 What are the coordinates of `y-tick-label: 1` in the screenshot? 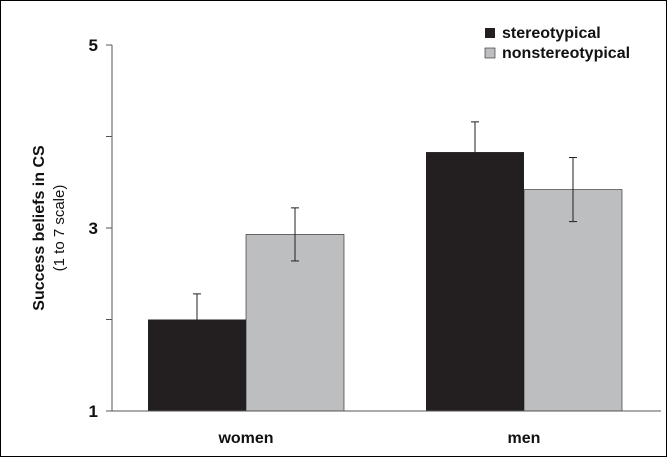 It's located at (93, 411).